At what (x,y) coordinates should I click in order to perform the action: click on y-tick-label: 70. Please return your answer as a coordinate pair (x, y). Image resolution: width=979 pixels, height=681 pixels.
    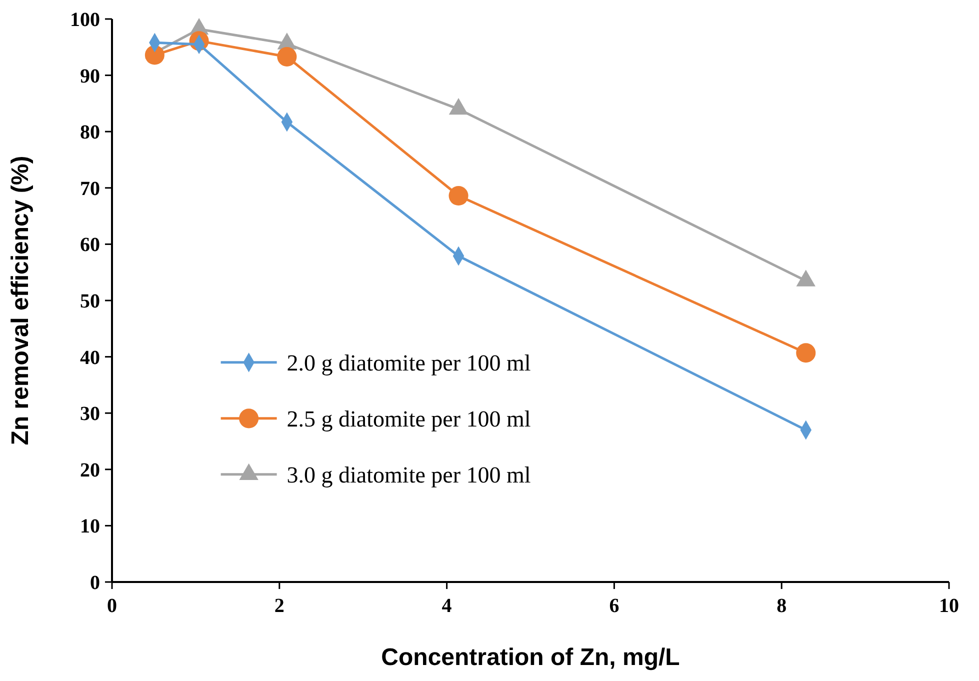
    Looking at the image, I should click on (90, 189).